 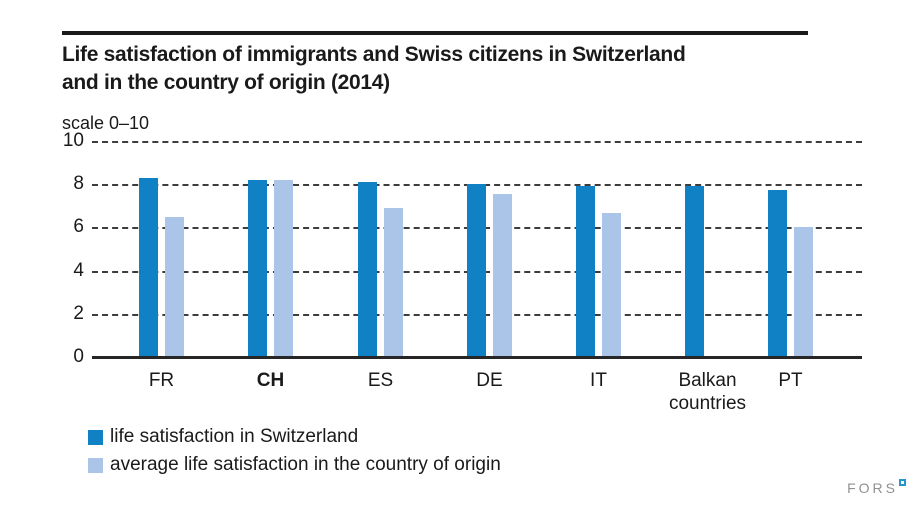 What do you see at coordinates (106, 123) in the screenshot?
I see `y-axis-unit-label: scale 0–10` at bounding box center [106, 123].